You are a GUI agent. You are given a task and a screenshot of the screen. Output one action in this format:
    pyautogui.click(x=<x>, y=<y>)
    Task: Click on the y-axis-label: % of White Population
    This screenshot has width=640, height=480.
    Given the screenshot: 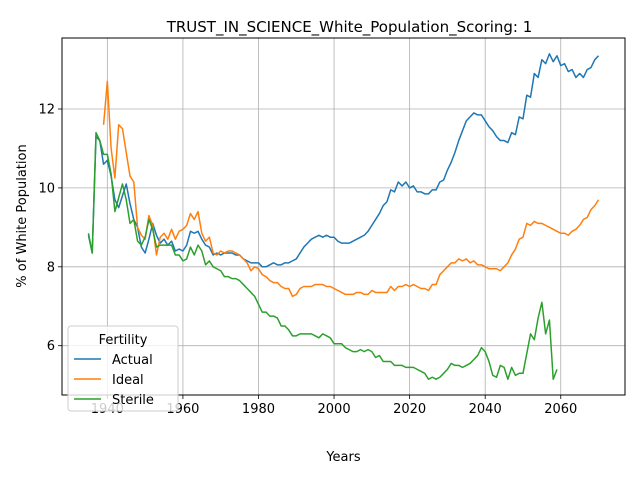 What is the action you would take?
    pyautogui.click(x=22, y=215)
    